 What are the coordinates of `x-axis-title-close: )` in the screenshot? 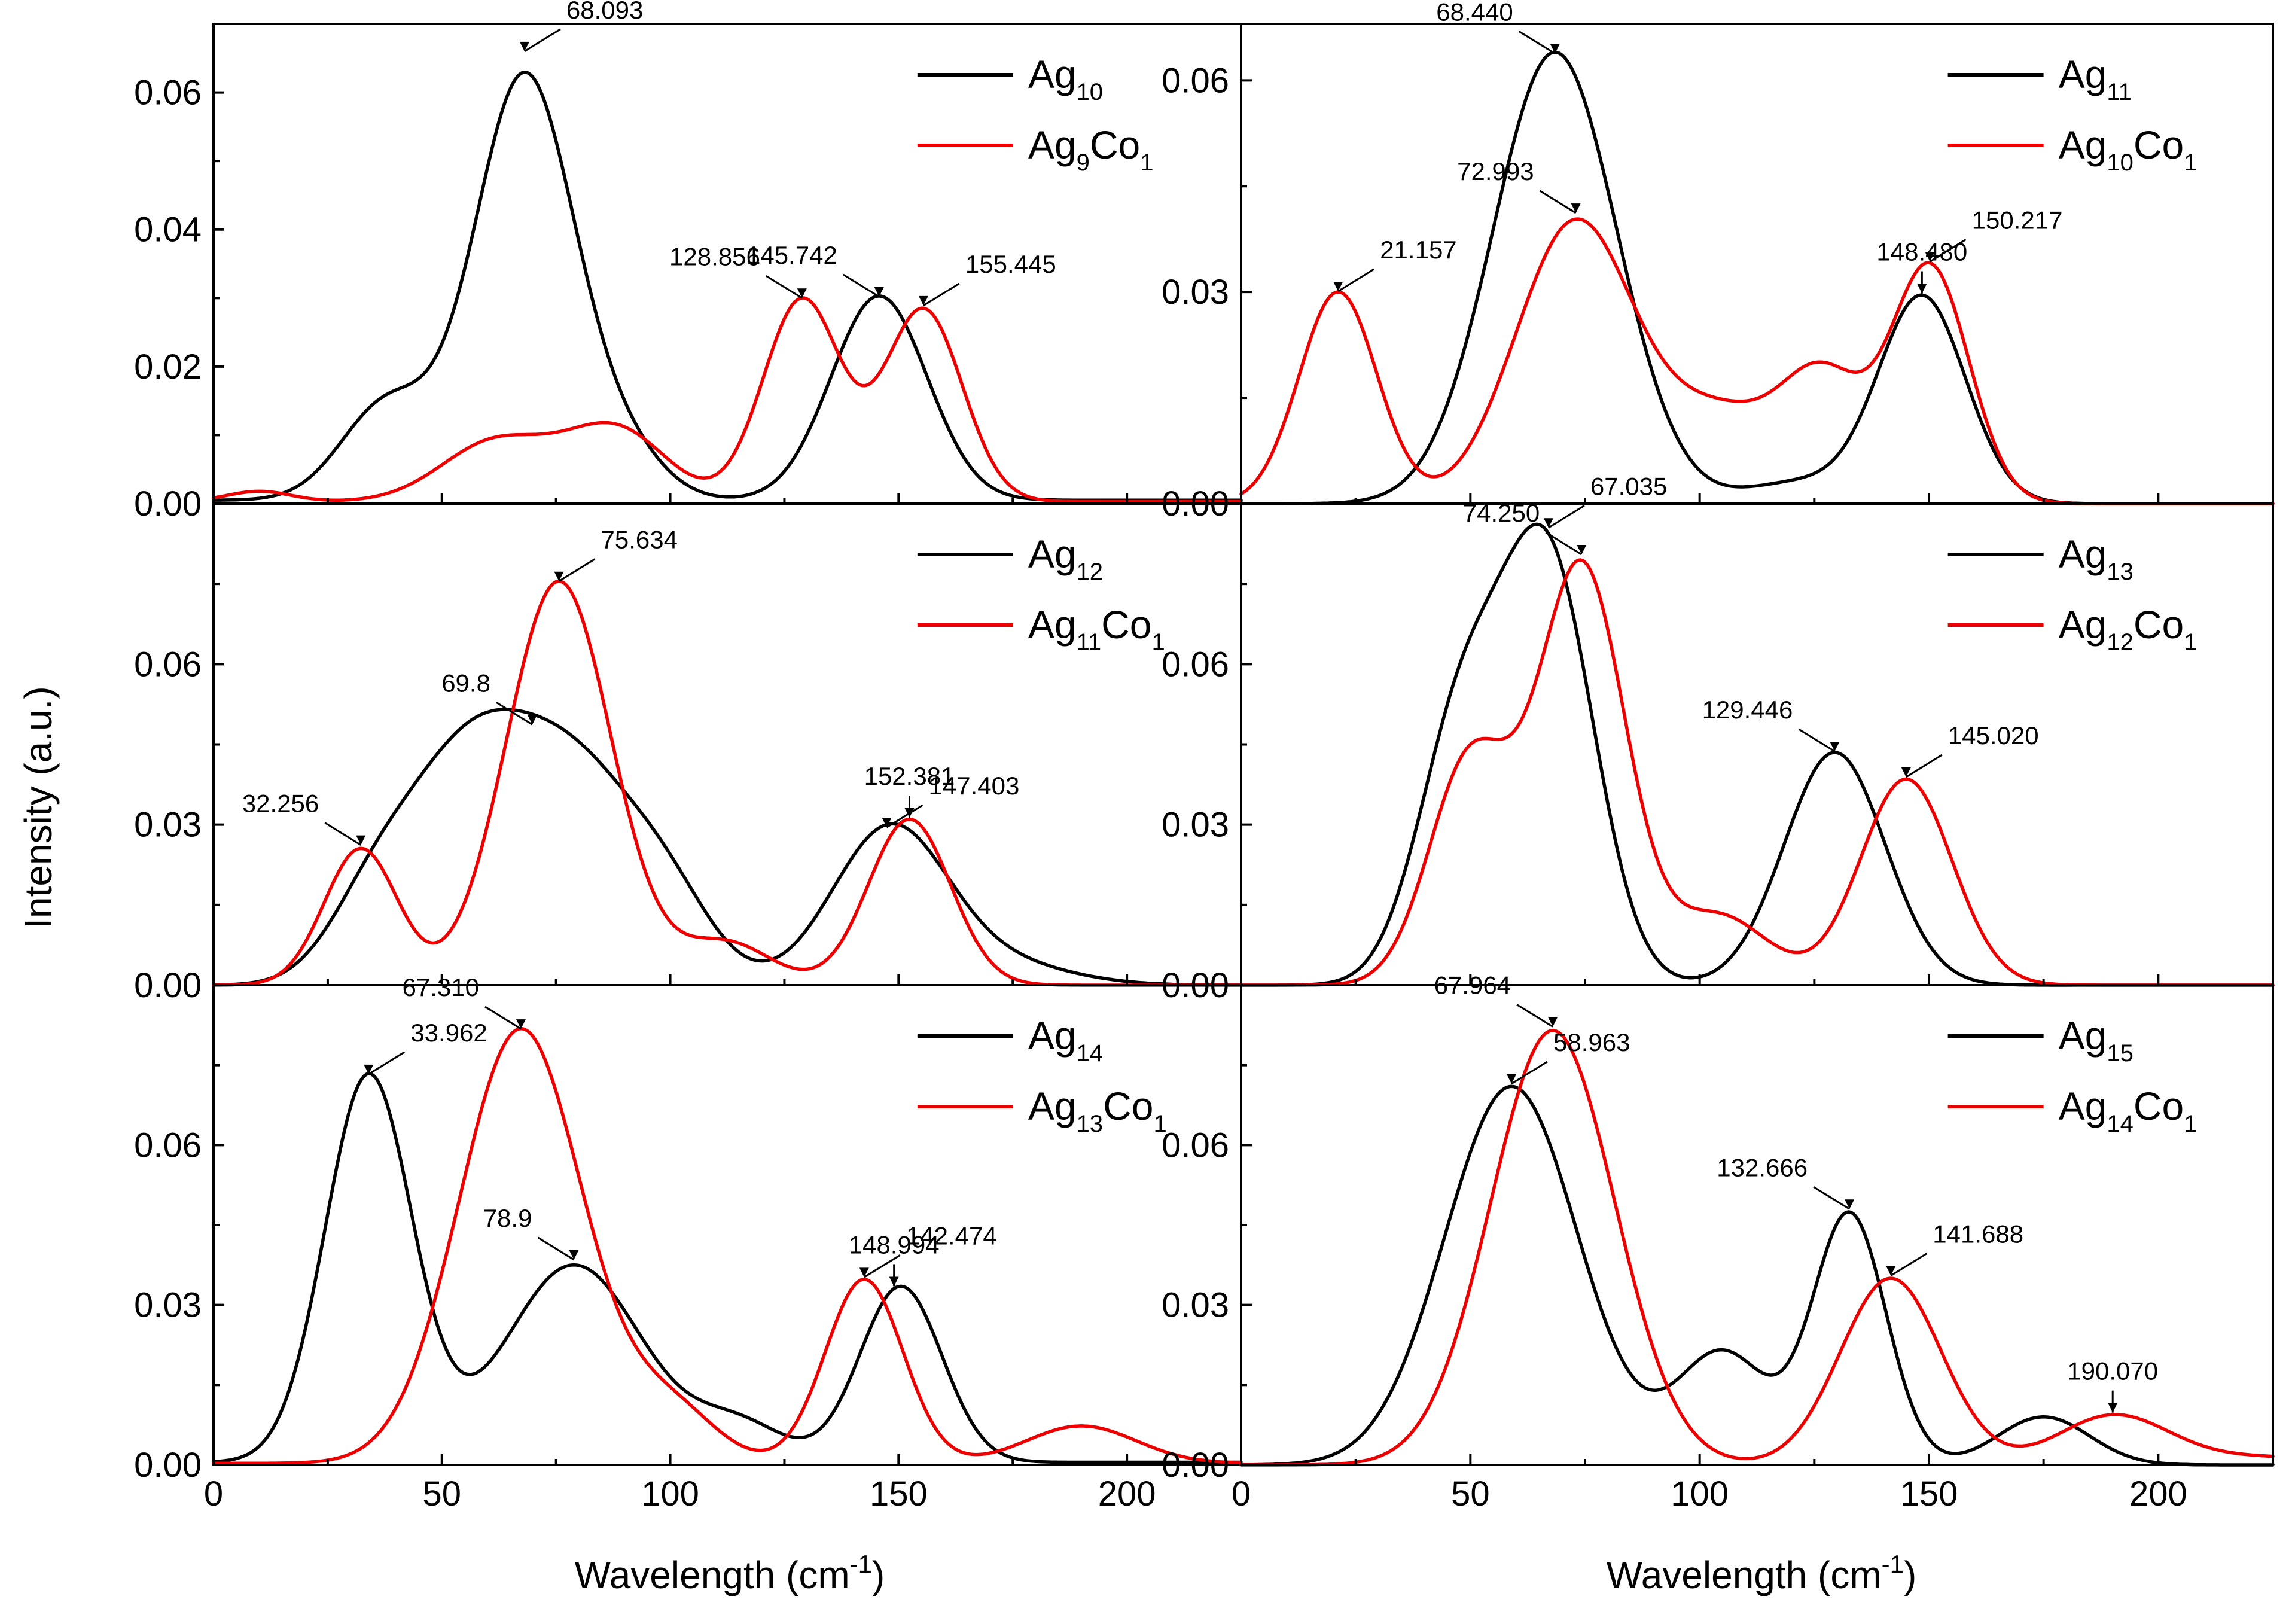 It's located at (1910, 1575).